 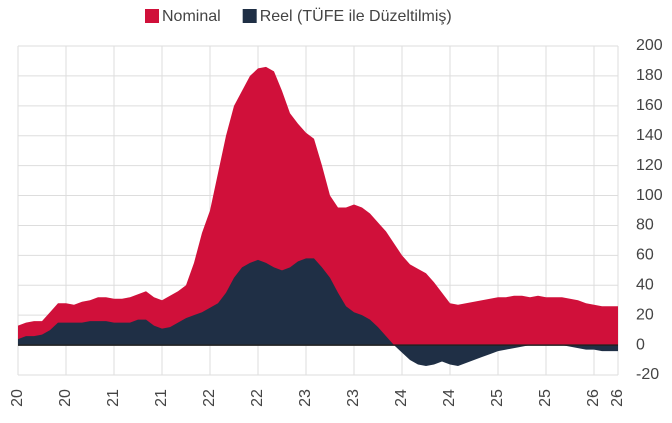 What do you see at coordinates (640, 344) in the screenshot?
I see `y-tick-label: 0` at bounding box center [640, 344].